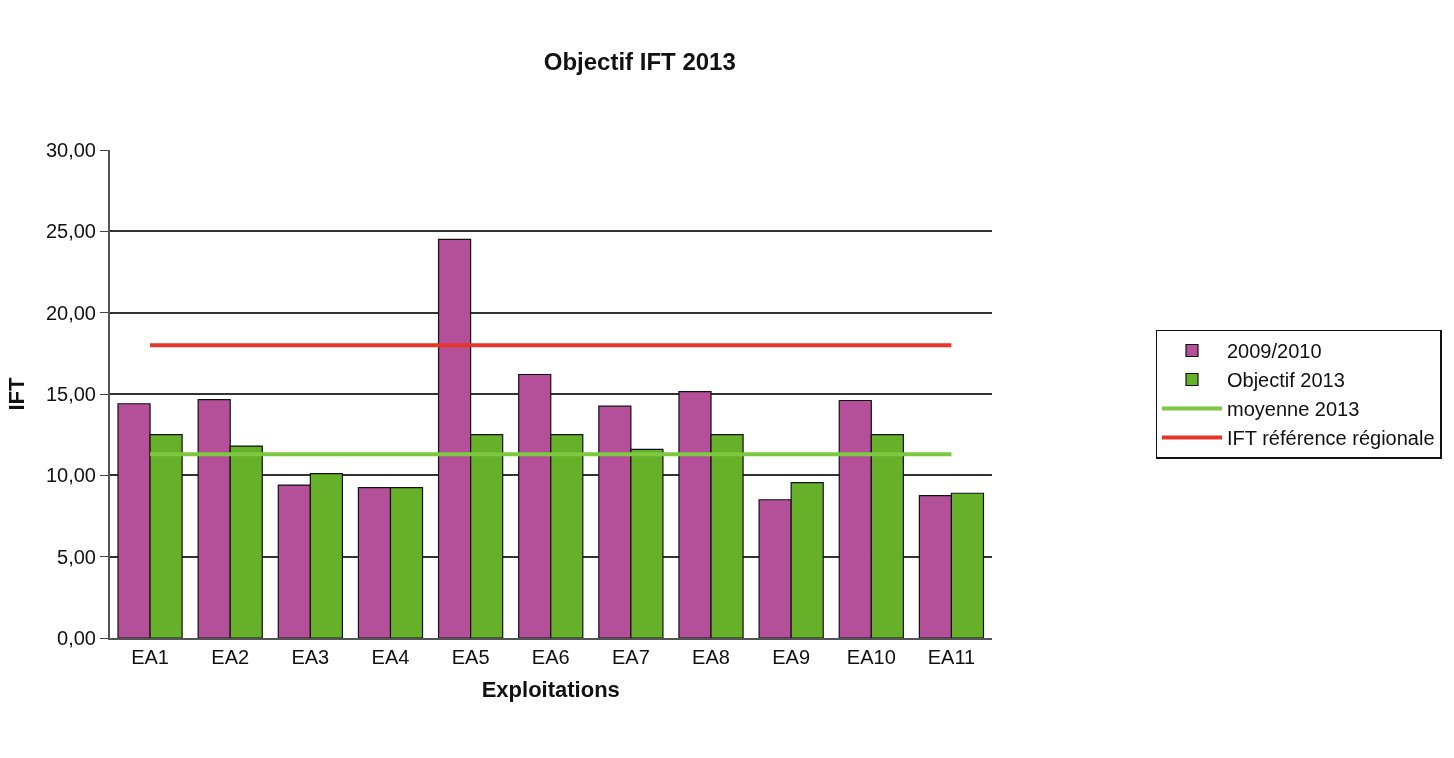 This screenshot has height=758, width=1454. Describe the element at coordinates (70, 231) in the screenshot. I see `y-tick-label: 25,00` at that location.